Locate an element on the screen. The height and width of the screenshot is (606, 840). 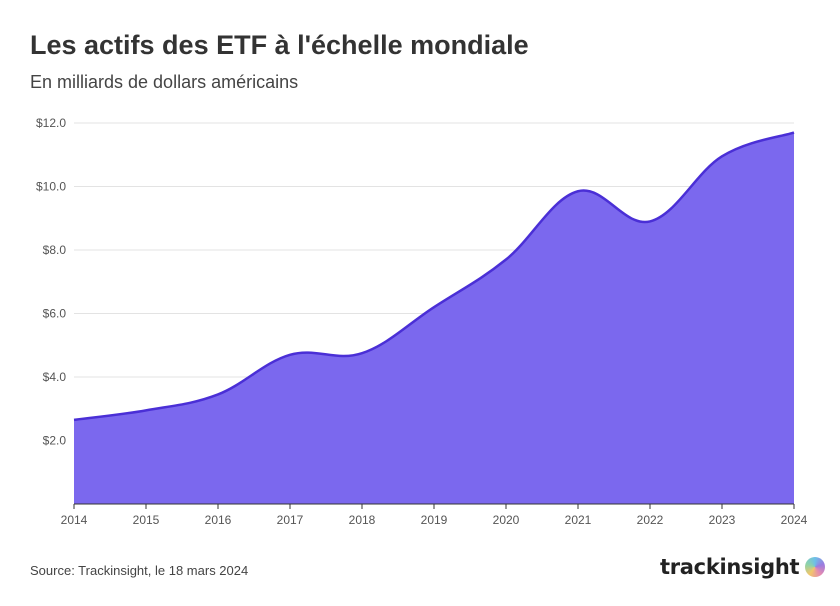
trackinsight-logo-icon is located at coordinates (815, 567).